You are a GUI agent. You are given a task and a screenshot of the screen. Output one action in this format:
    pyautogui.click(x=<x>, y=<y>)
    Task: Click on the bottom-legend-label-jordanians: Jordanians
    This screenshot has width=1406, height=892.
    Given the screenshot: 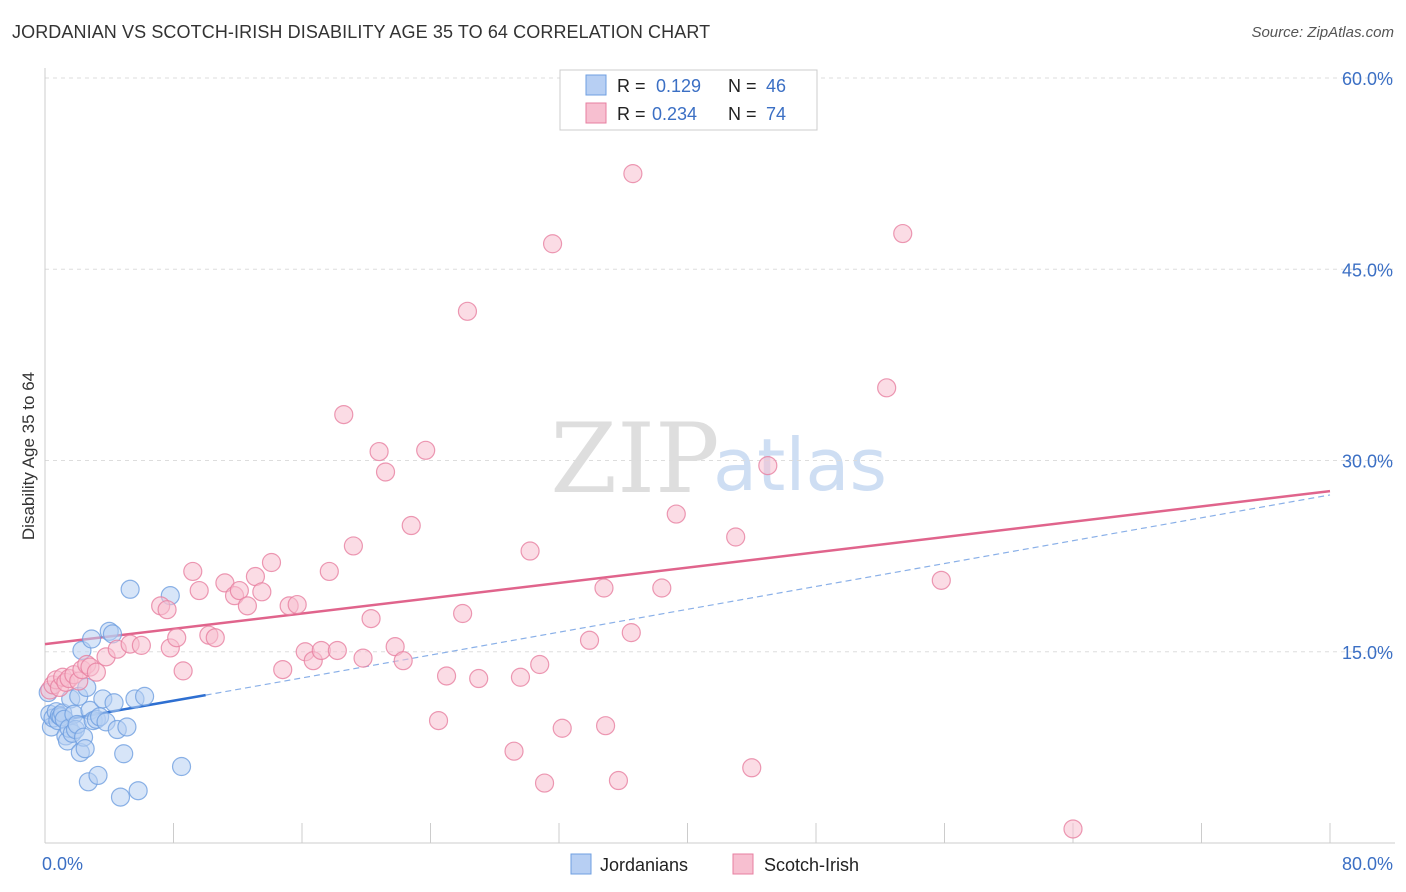 What is the action you would take?
    pyautogui.click(x=644, y=865)
    